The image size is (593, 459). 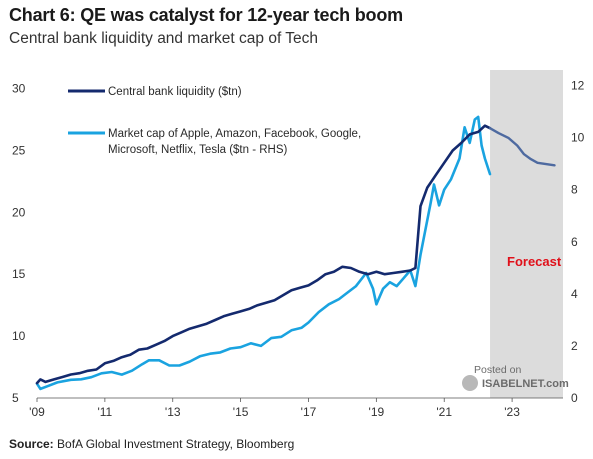 What do you see at coordinates (19, 89) in the screenshot?
I see `y-left-tick-label: 30` at bounding box center [19, 89].